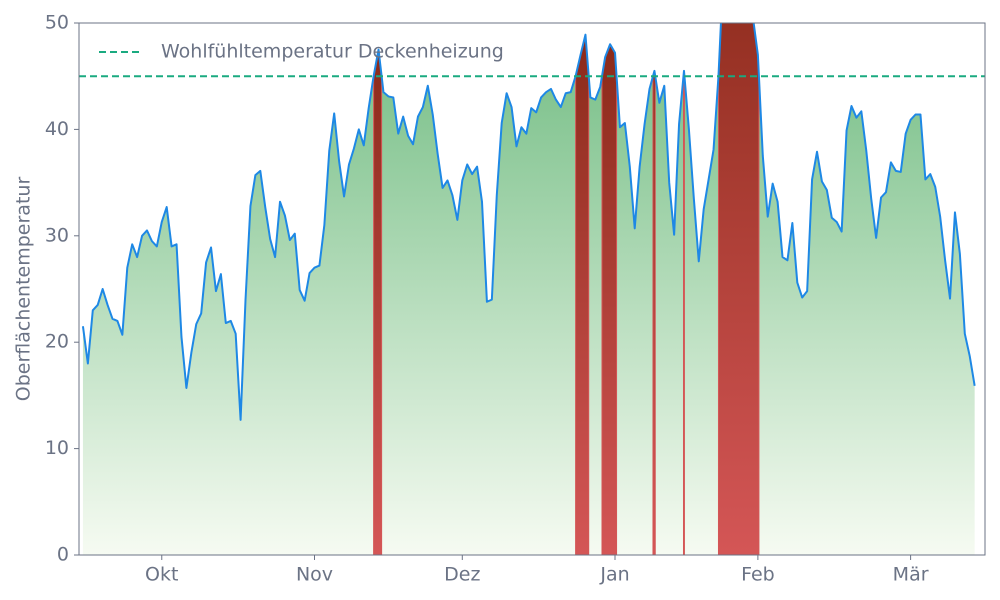 Image resolution: width=1000 pixels, height=600 pixels. Describe the element at coordinates (63, 555) in the screenshot. I see `y-tick-label: 0` at that location.